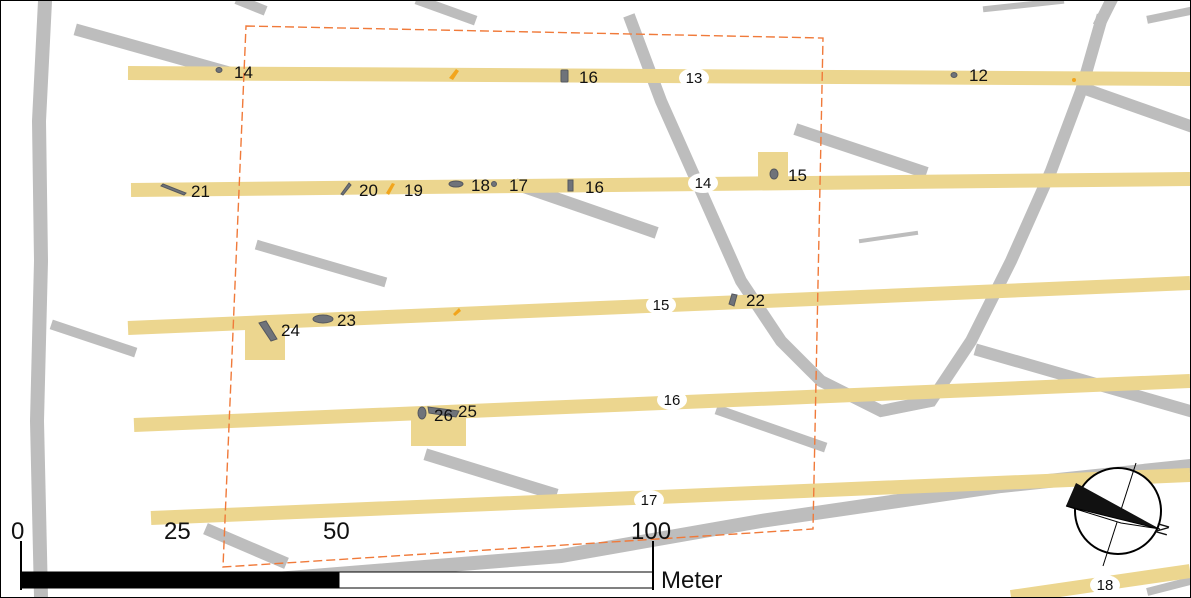  Describe the element at coordinates (443, 415) in the screenshot. I see `feature-label: 26` at that location.